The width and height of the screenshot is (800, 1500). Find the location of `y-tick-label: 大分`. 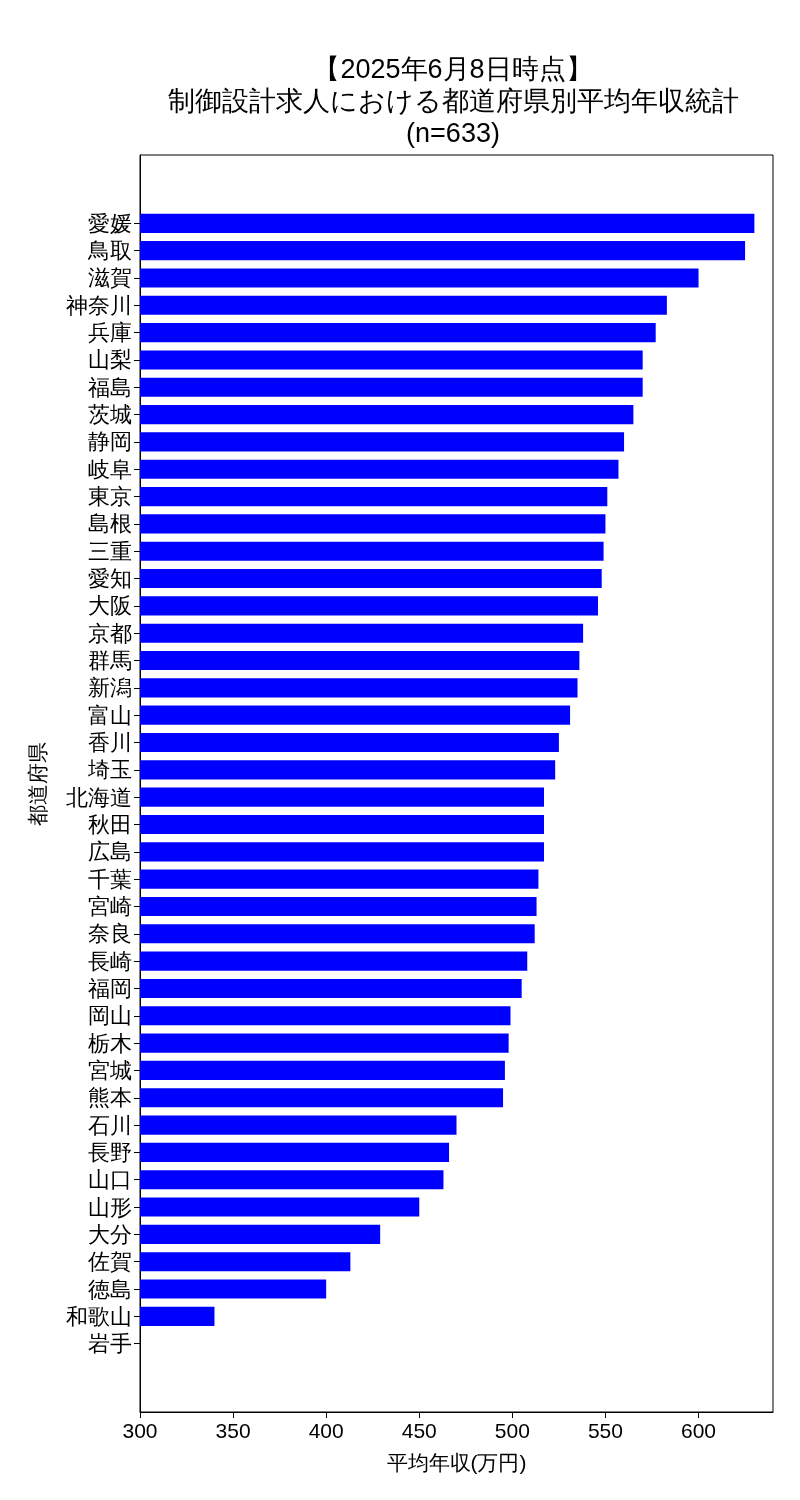

y-tick-label: 大分 is located at coordinates (110, 1234).